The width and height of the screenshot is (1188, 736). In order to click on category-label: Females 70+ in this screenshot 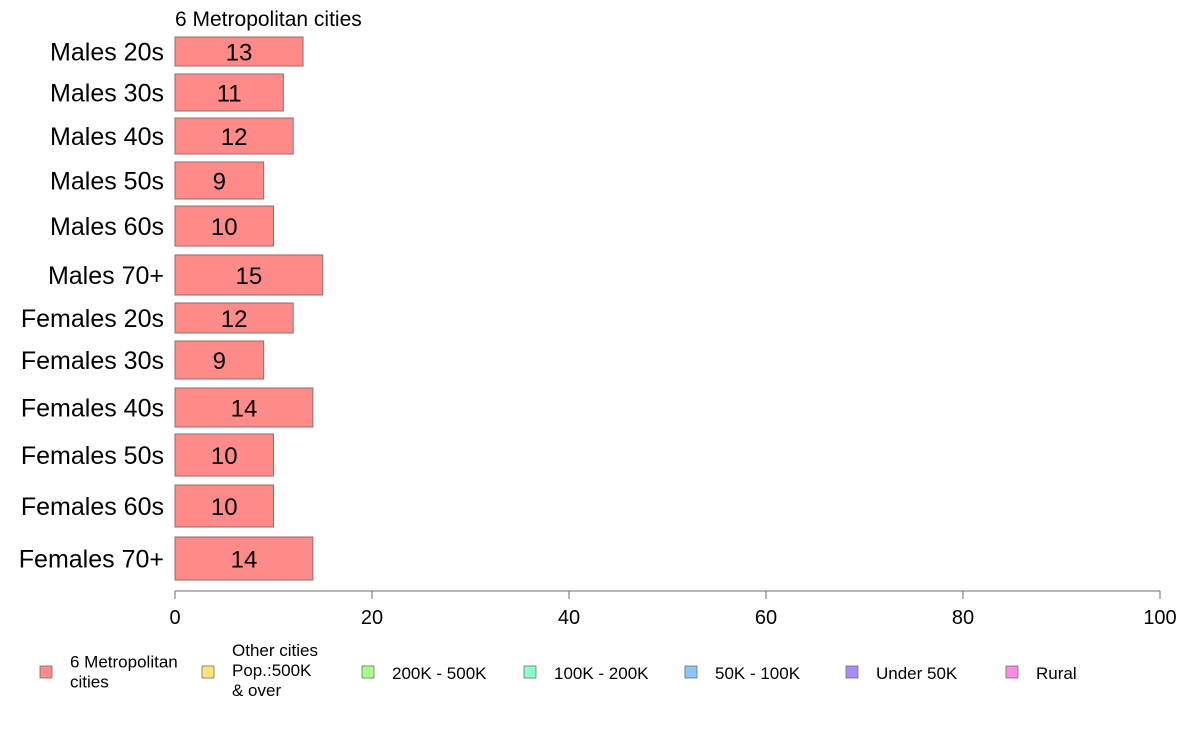, I will do `click(91, 560)`.